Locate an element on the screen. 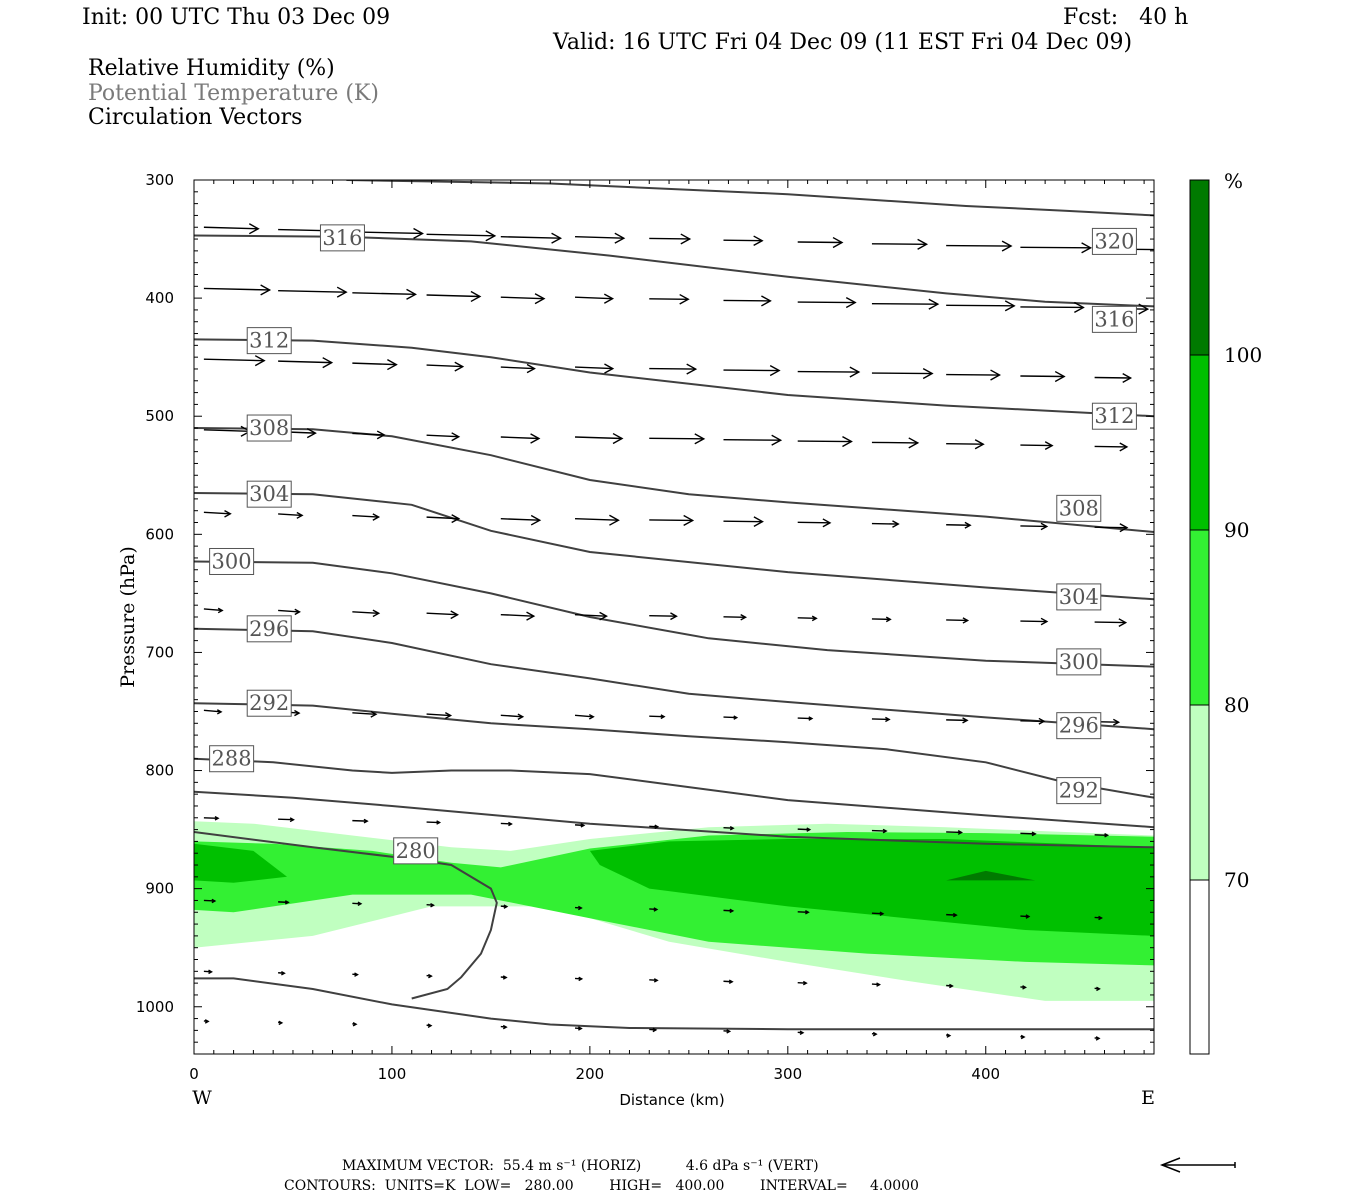  x-tick-label: 400 is located at coordinates (985, 1074).